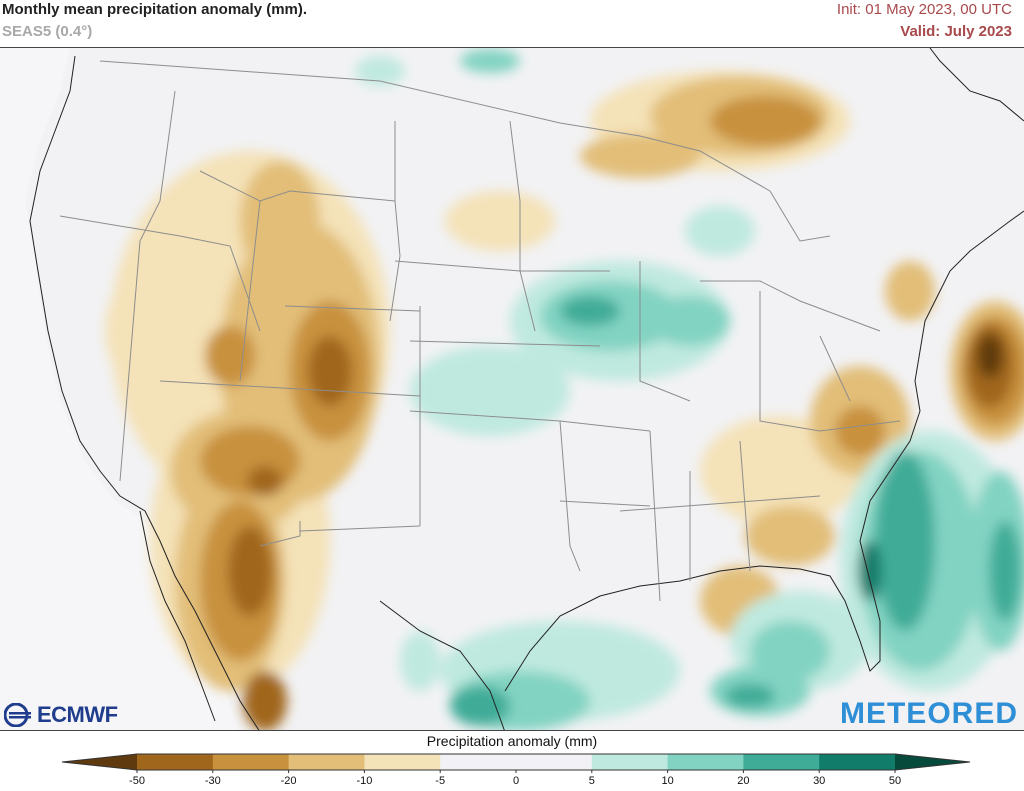 The height and width of the screenshot is (791, 1024). What do you see at coordinates (667, 781) in the screenshot?
I see `colorbar-tick-label: 10` at bounding box center [667, 781].